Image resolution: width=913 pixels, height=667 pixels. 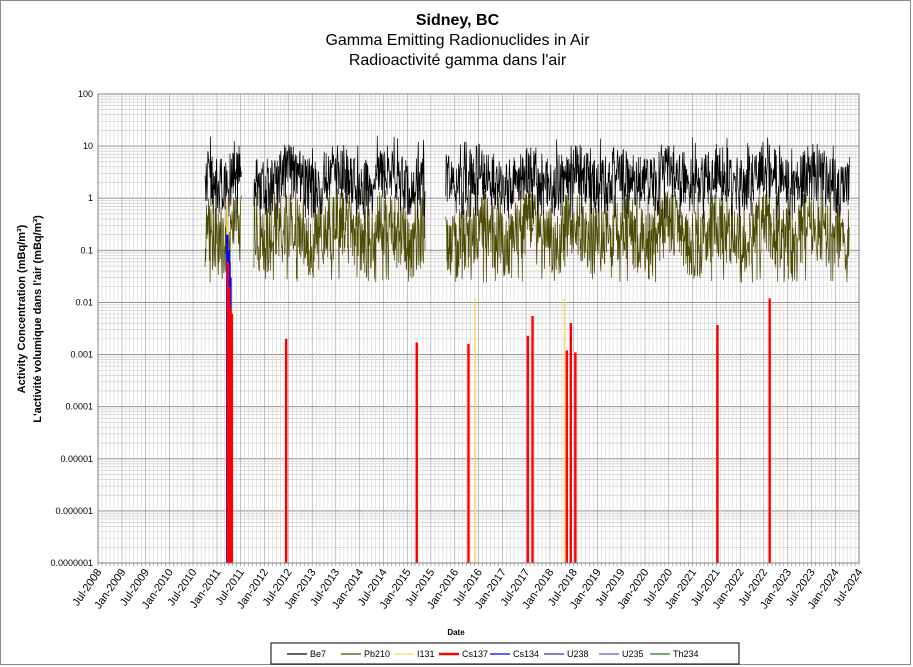 I want to click on y-tick-label: 100, so click(x=85, y=94).